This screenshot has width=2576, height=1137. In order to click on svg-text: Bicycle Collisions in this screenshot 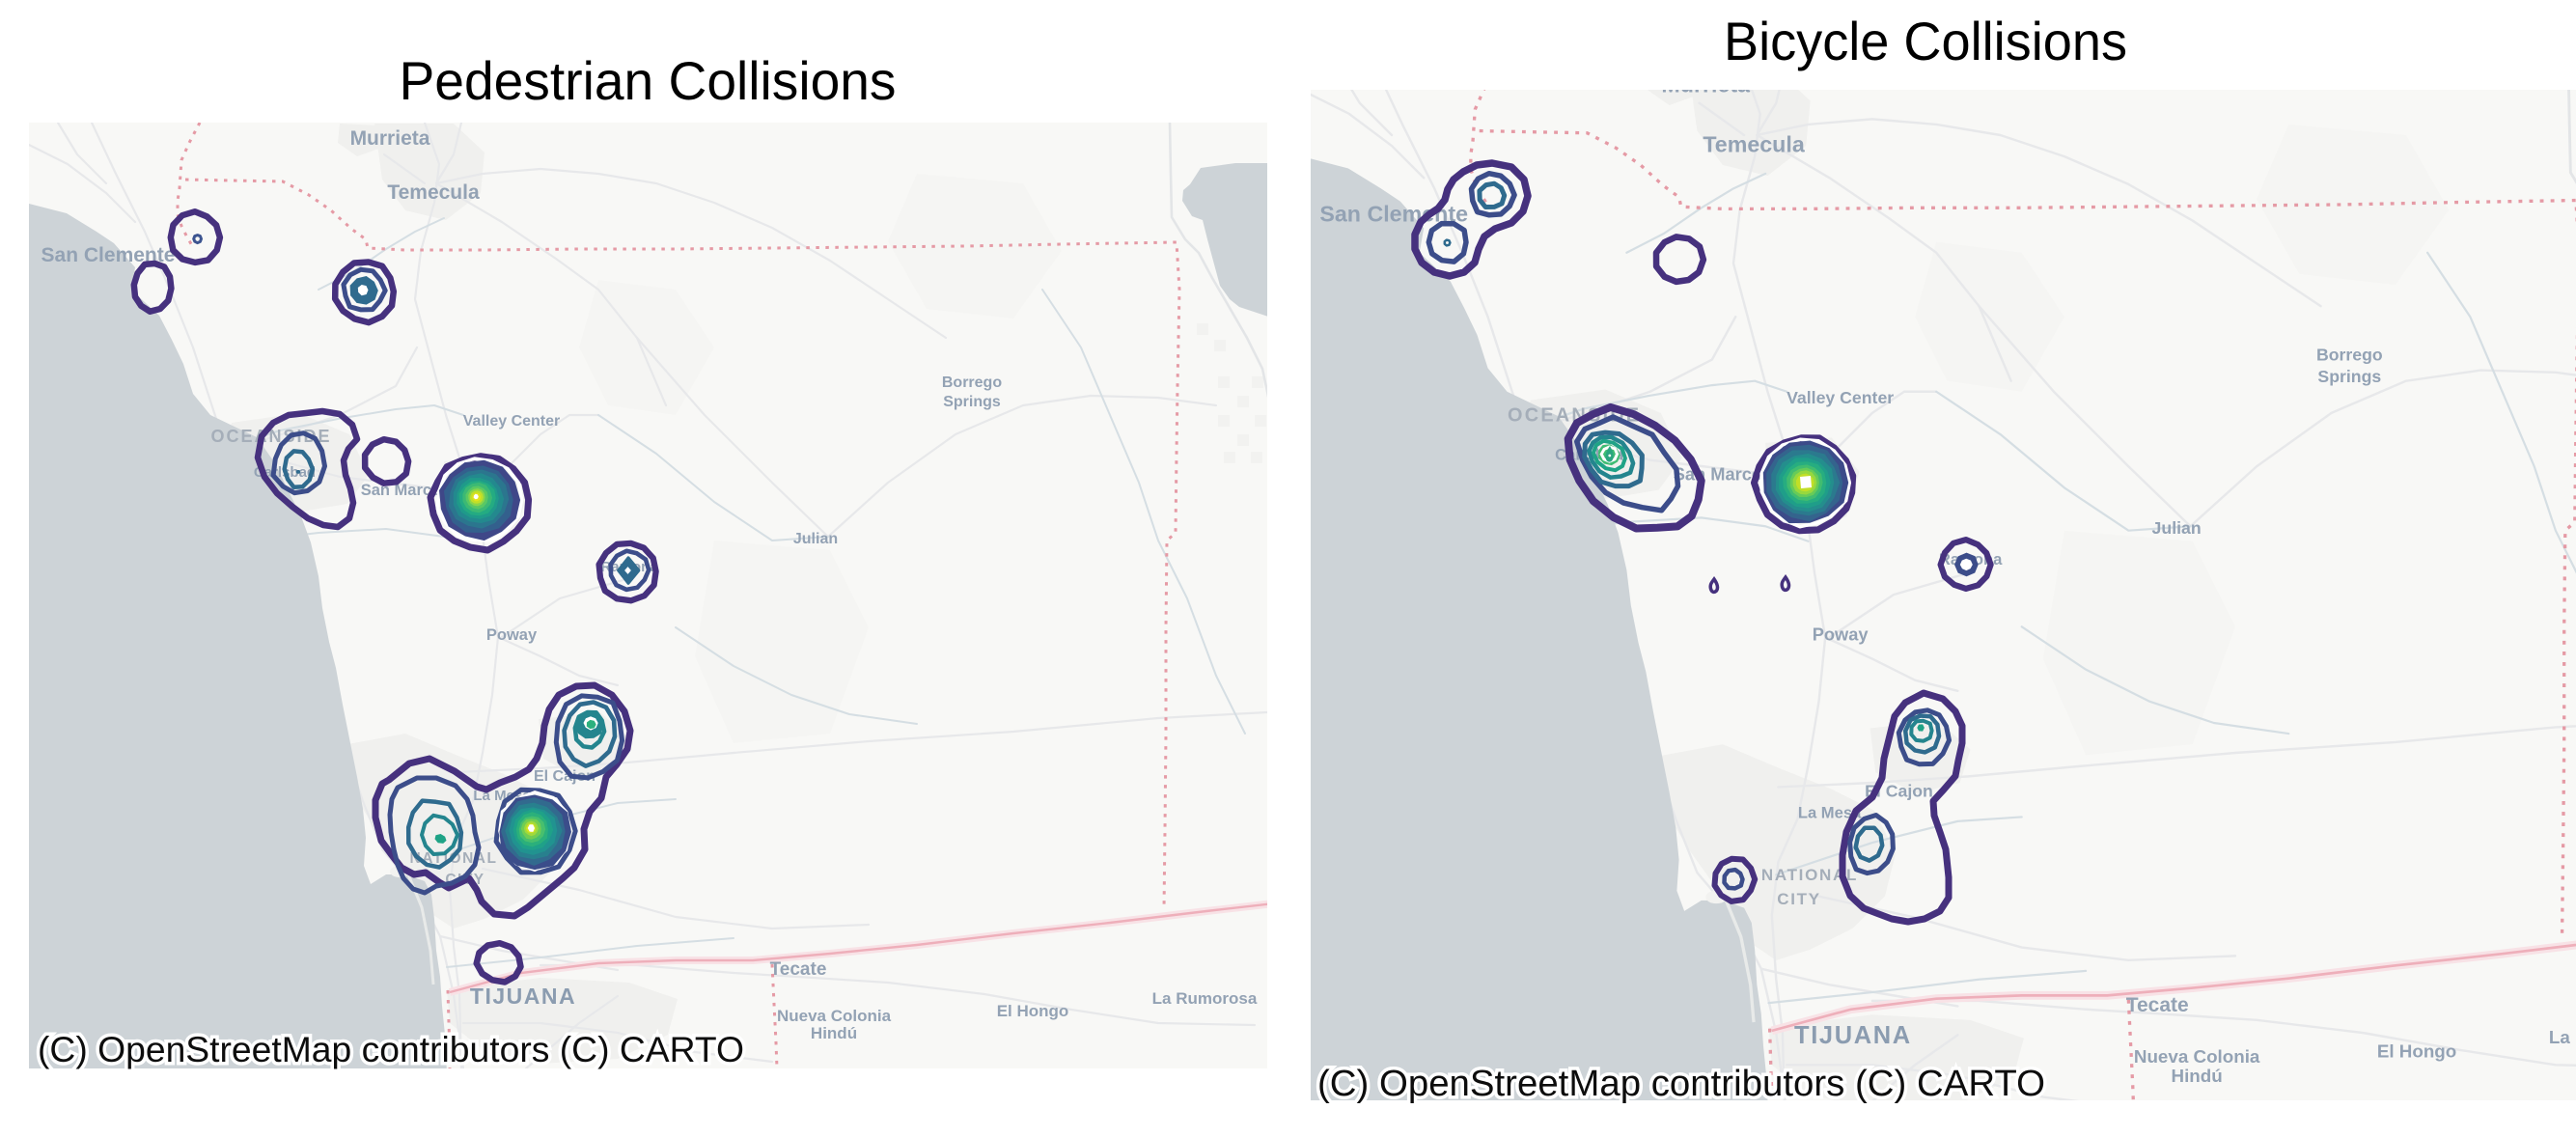, I will do `click(1925, 41)`.